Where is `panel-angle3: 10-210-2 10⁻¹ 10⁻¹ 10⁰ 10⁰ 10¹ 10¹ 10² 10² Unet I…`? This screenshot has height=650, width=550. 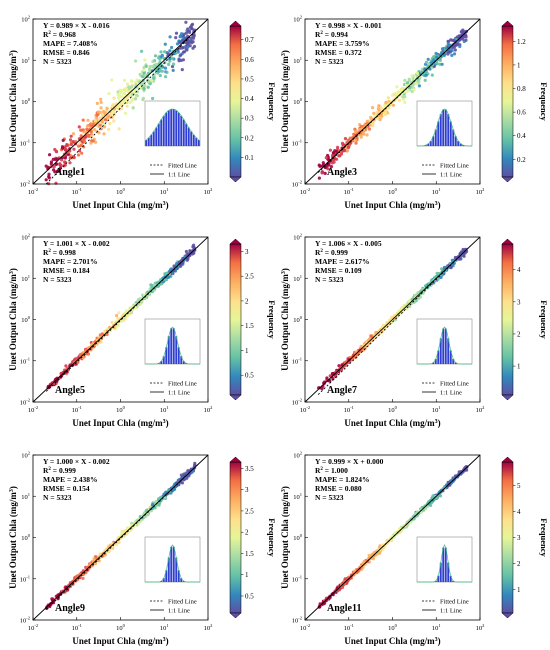
panel-angle3: 10-210-2 10⁻¹ 10⁻¹ 10⁰ 10⁰ 10¹ 10¹ 10² 10² Unet I… is located at coordinates (414, 113).